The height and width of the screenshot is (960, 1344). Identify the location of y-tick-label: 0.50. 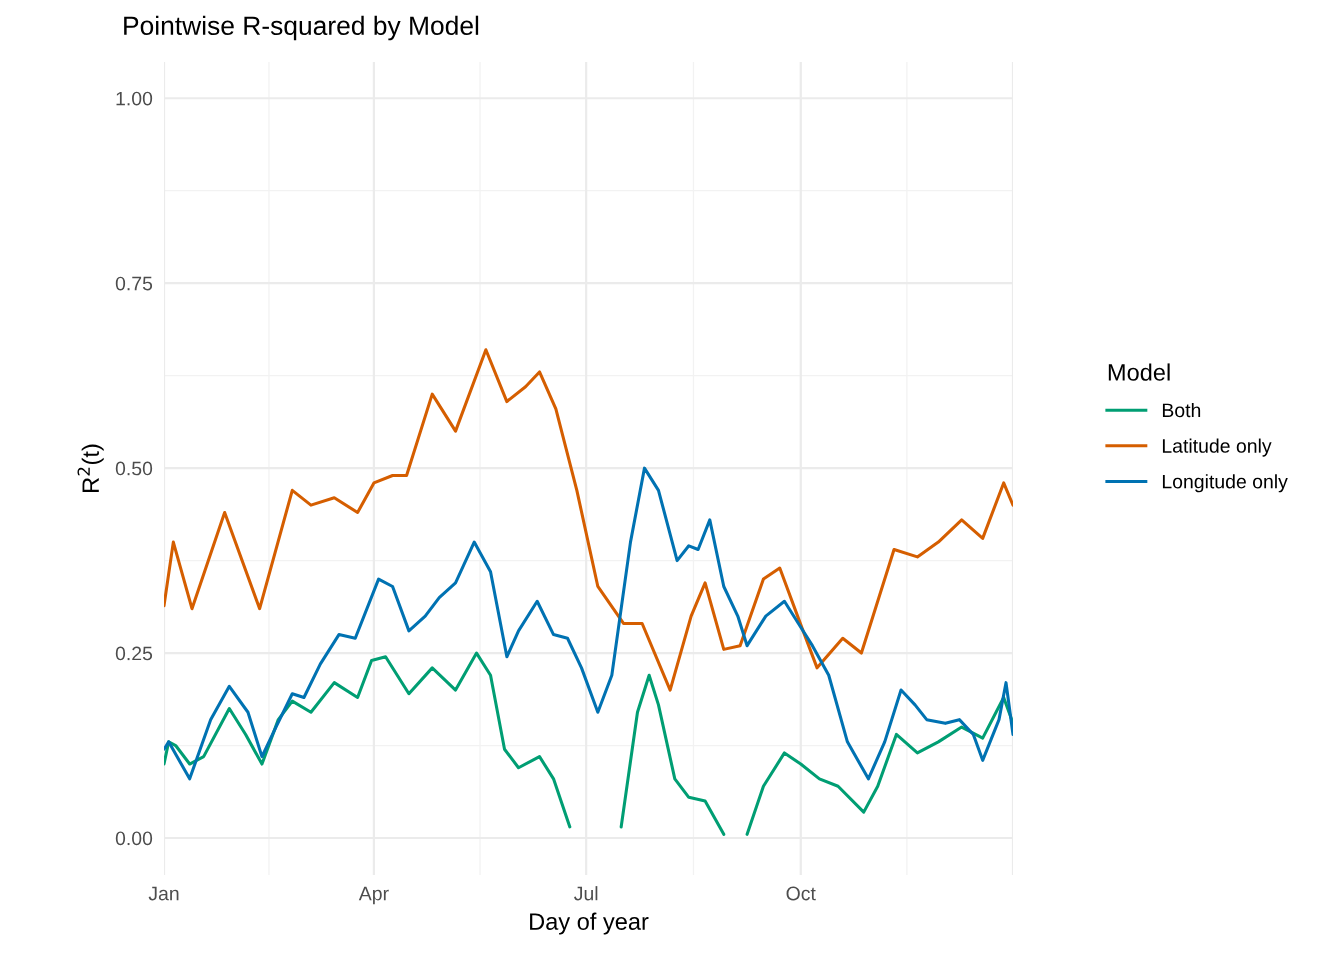
(134, 468).